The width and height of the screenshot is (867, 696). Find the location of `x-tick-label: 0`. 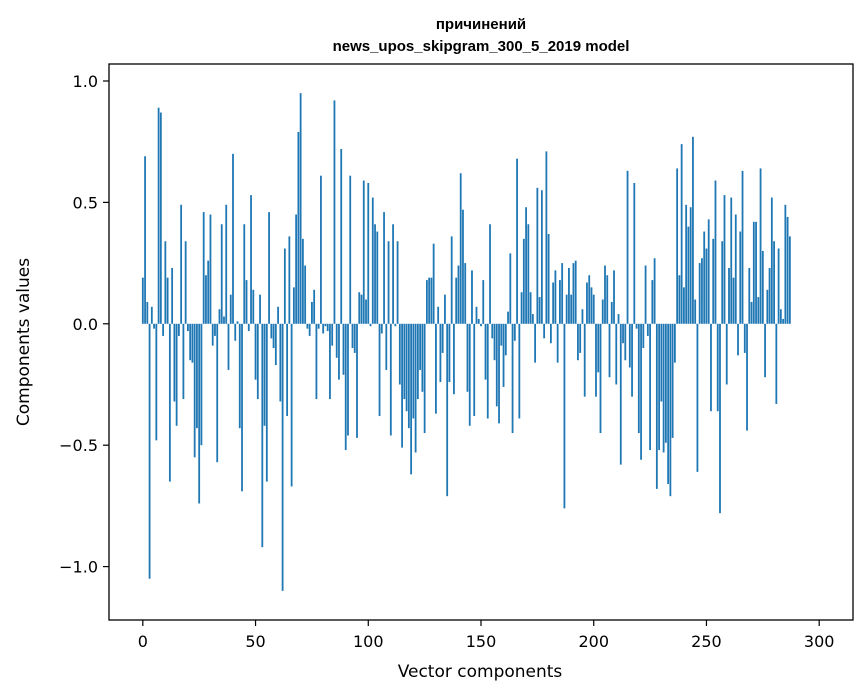

x-tick-label: 0 is located at coordinates (143, 641).